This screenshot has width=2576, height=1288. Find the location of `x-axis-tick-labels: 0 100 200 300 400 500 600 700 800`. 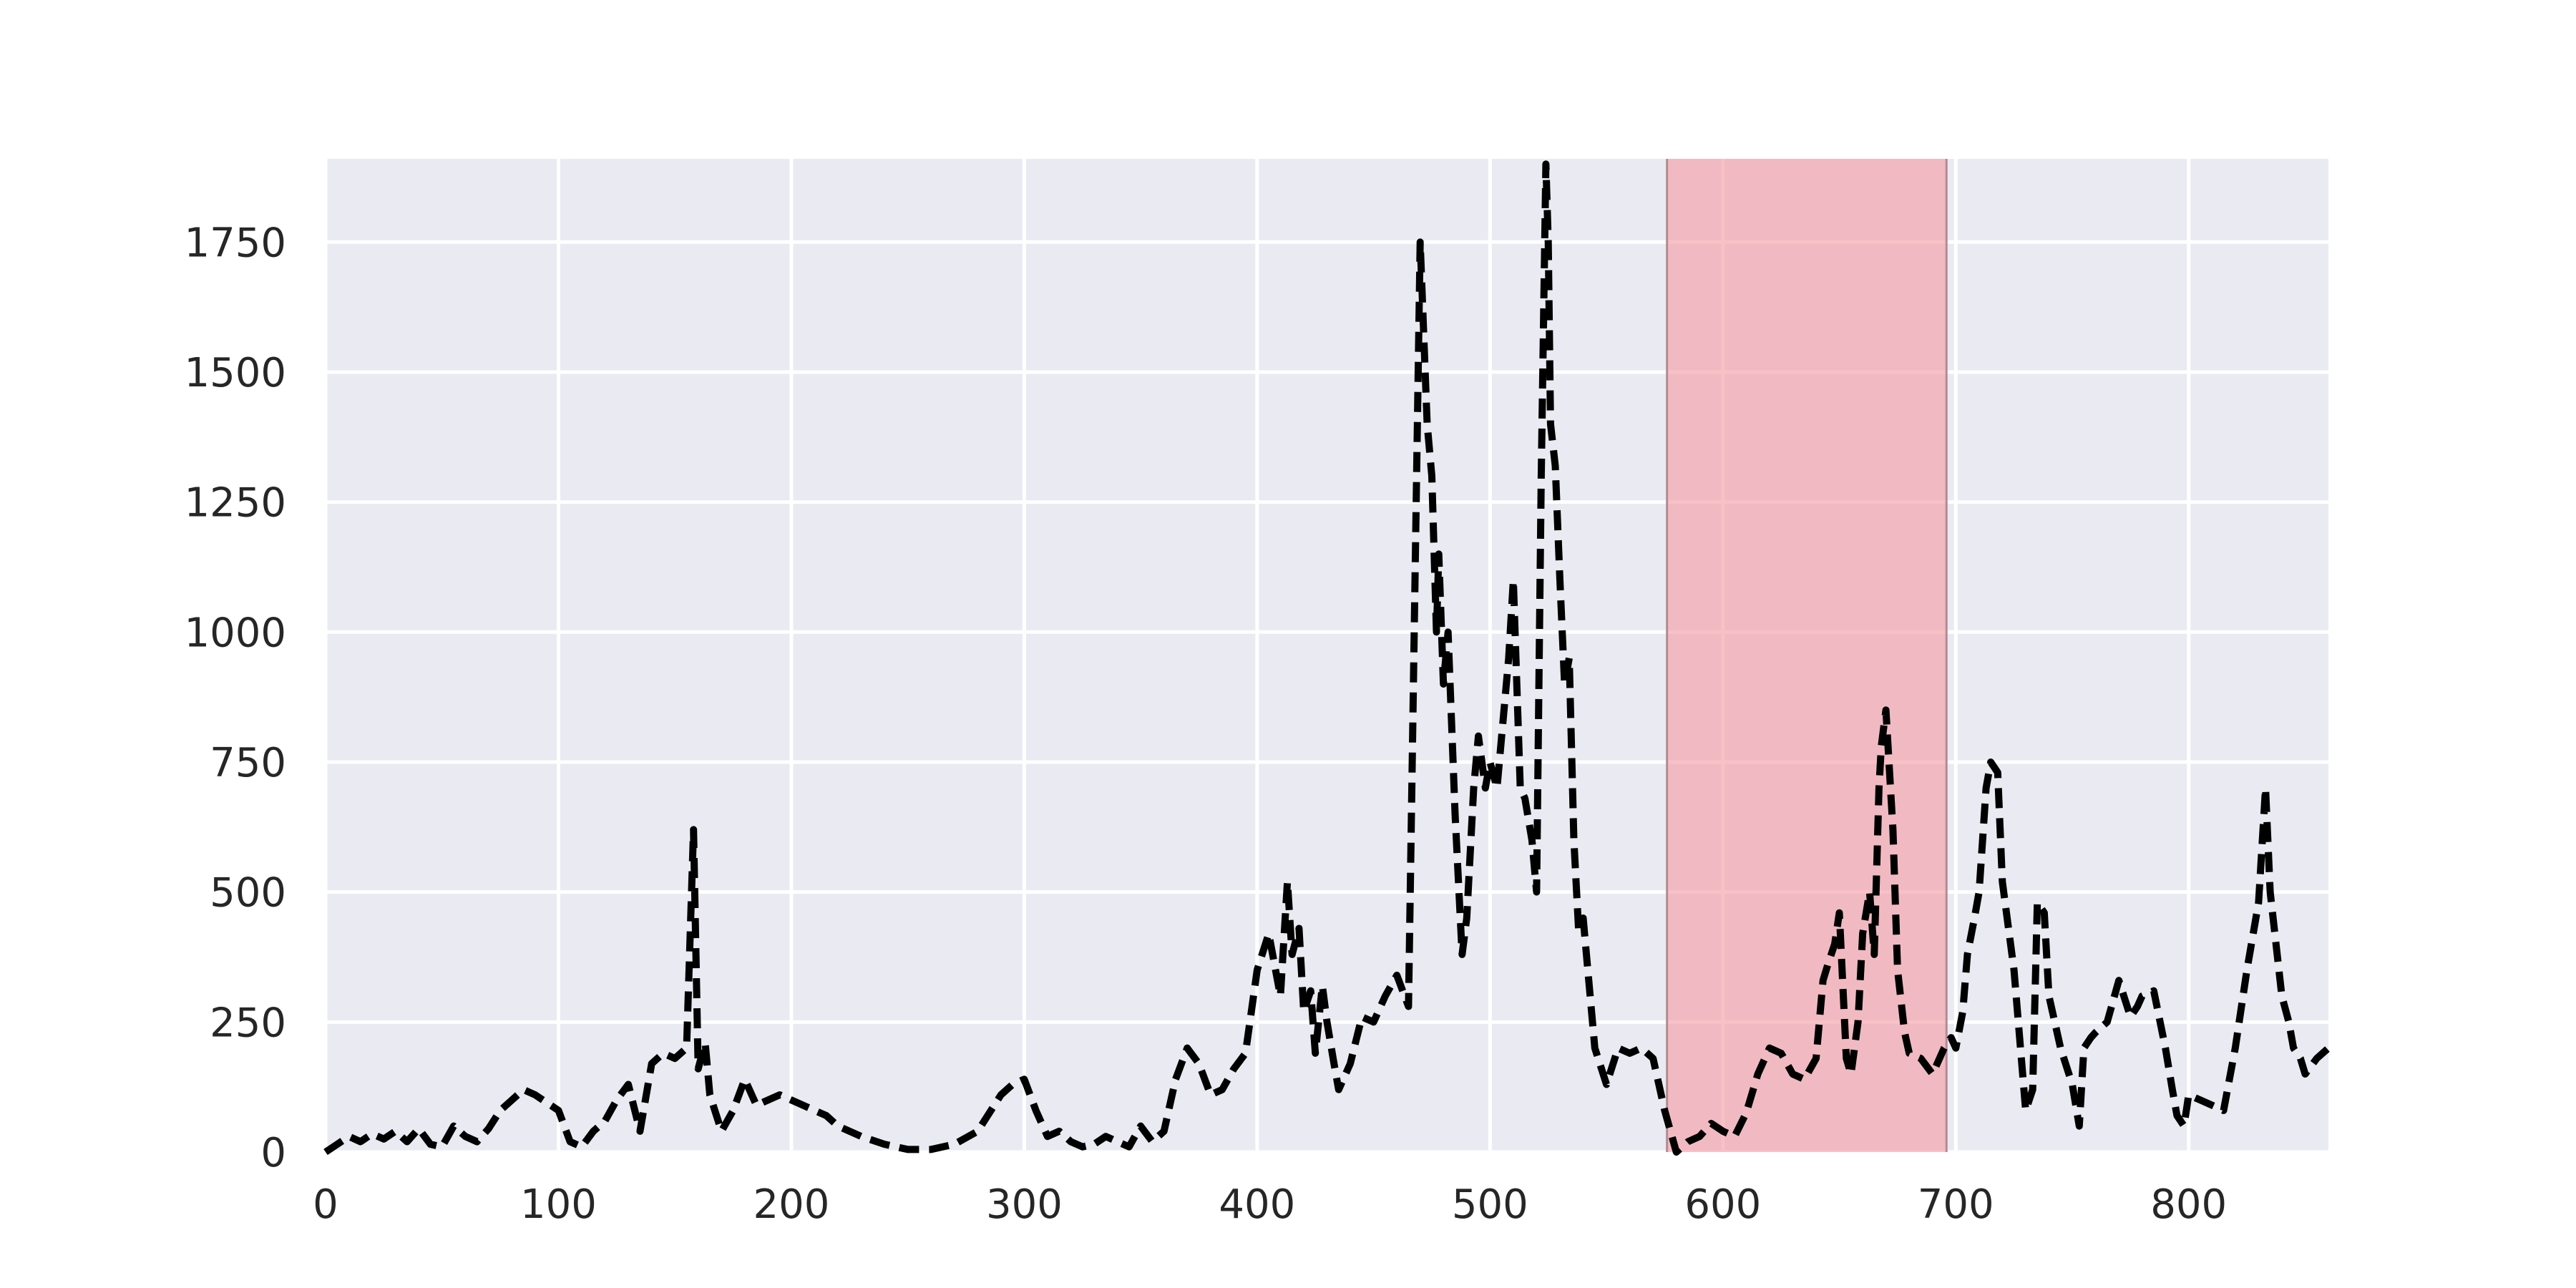

x-axis-tick-labels: 0 100 200 300 400 500 600 700 800 is located at coordinates (1270, 1204).